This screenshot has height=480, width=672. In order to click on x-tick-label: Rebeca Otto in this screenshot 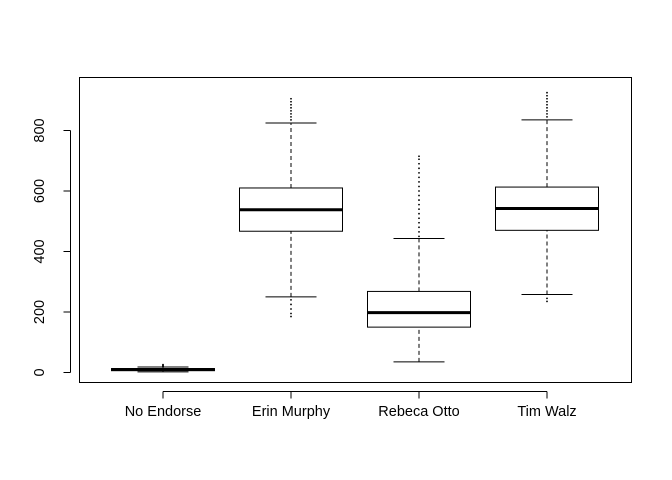, I will do `click(418, 412)`.